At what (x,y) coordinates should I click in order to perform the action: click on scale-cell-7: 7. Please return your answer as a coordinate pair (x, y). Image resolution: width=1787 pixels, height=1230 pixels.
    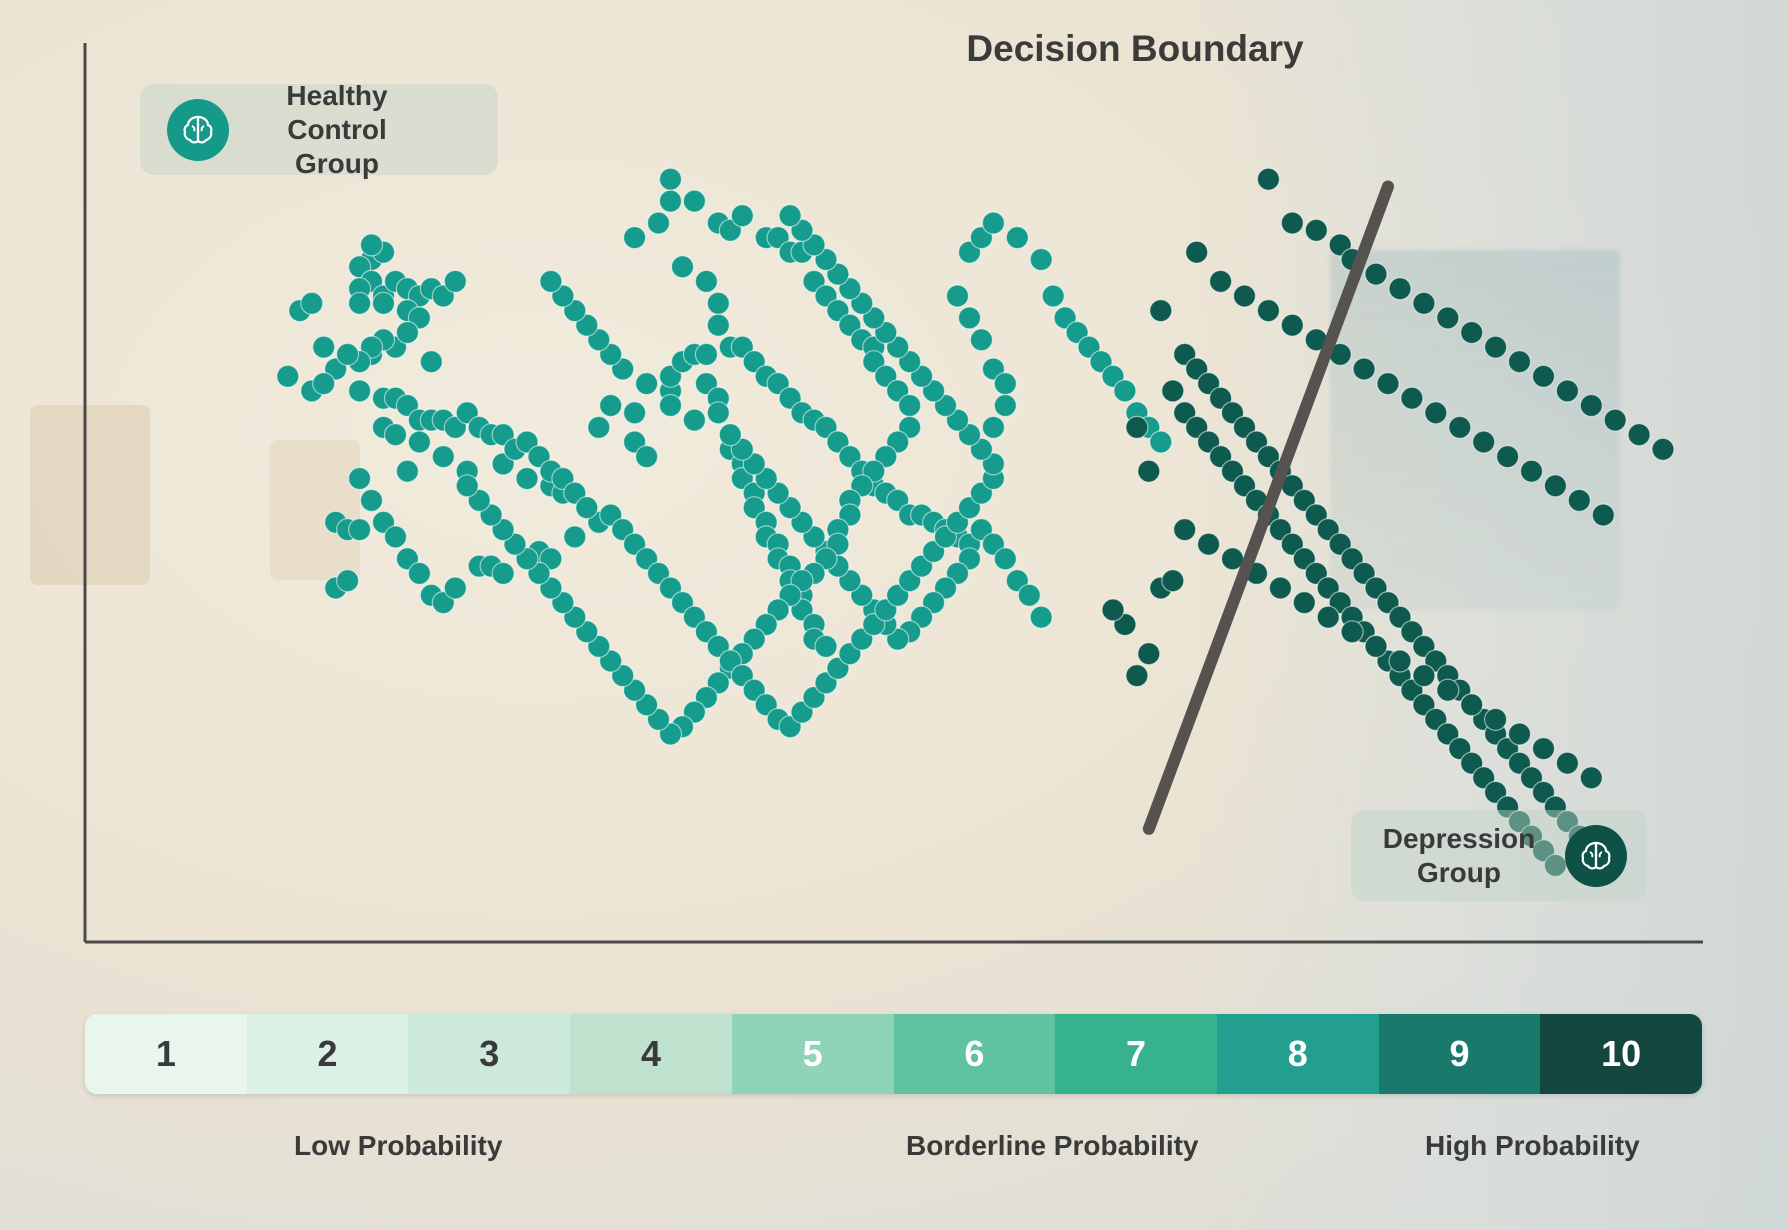
    Looking at the image, I should click on (1136, 1054).